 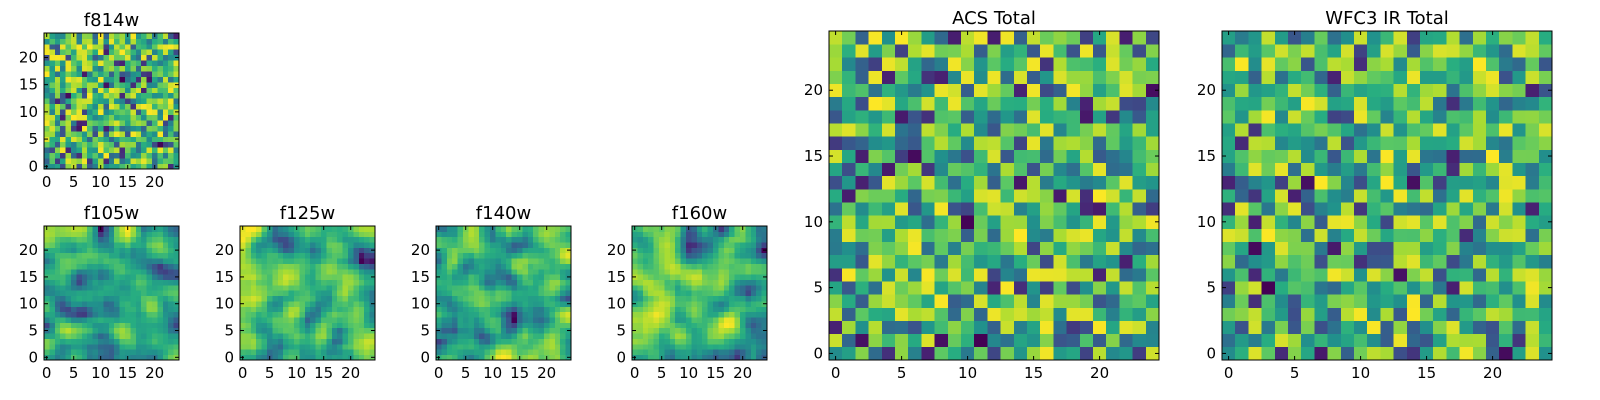 I want to click on y-tick-label: 10, so click(x=616, y=304).